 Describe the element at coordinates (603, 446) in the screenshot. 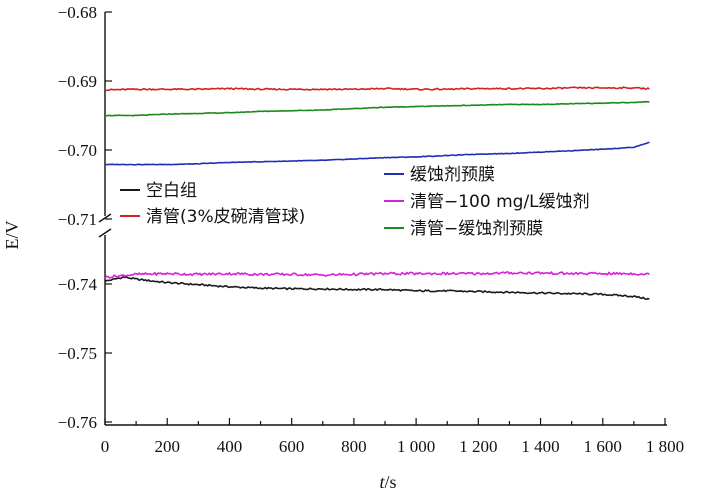

I see `x-tick-label: 1 600` at that location.